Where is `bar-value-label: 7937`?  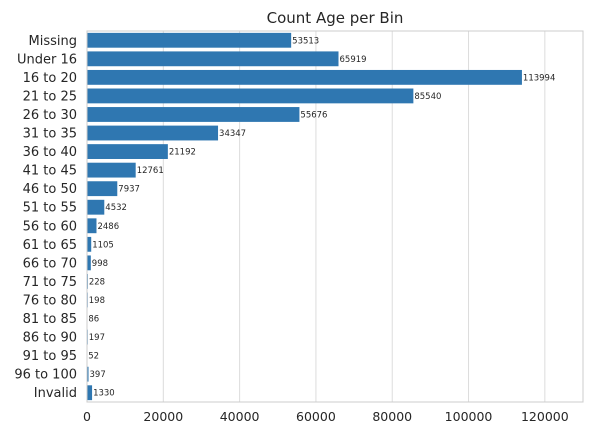 bar-value-label: 7937 is located at coordinates (129, 190).